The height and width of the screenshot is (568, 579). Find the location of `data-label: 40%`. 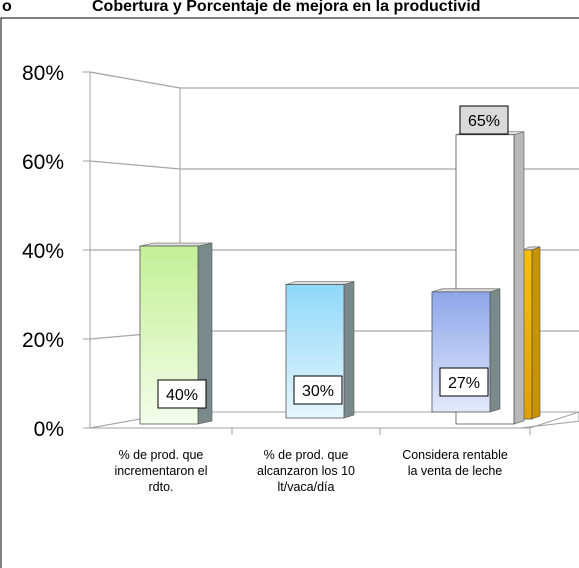

data-label: 40% is located at coordinates (182, 394).